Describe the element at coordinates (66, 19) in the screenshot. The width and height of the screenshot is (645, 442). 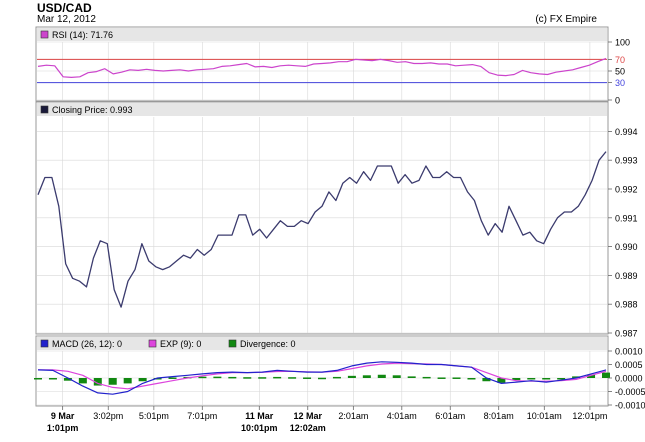
I see `chart-date: Mar 12, 2012` at that location.